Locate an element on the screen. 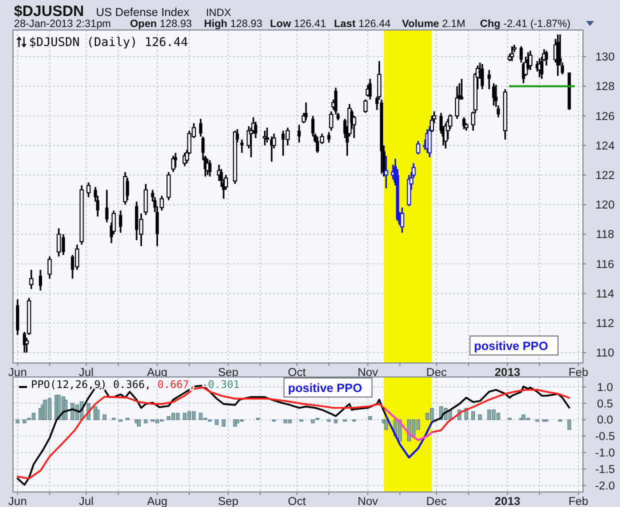 This screenshot has height=507, width=620. y-tick-label: -1.0 is located at coordinates (605, 454).